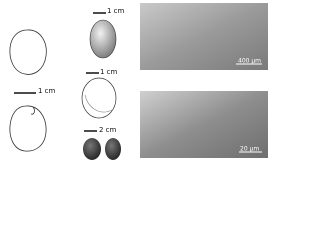 Image resolution: width=320 pixels, height=240 pixels. What do you see at coordinates (32, 110) in the screenshot?
I see `hilum` at bounding box center [32, 110].